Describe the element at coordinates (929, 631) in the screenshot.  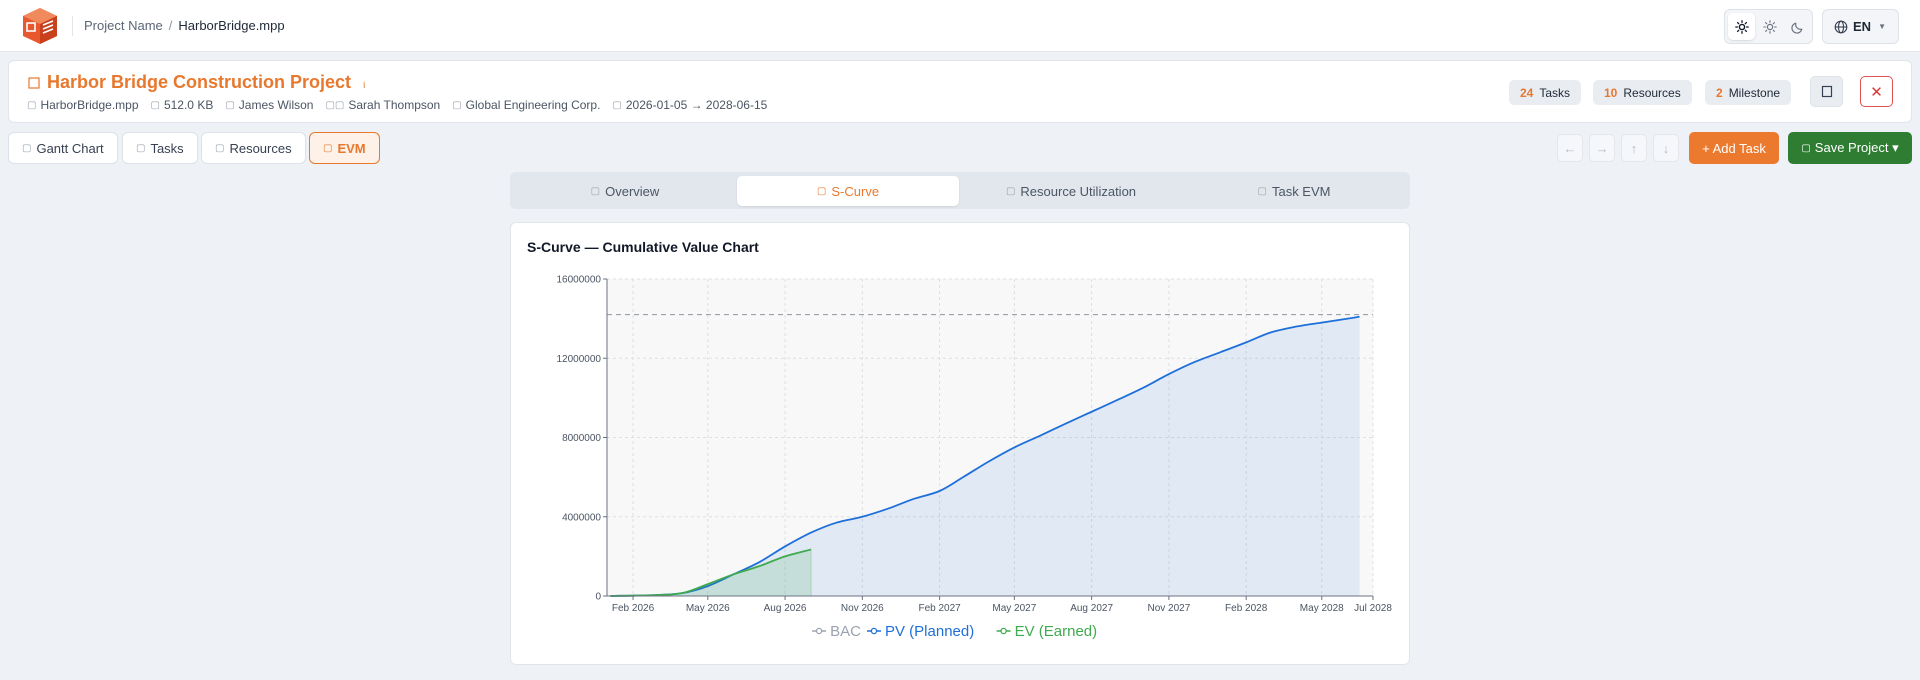
I see `legend-label: PV (Planned)` at that location.